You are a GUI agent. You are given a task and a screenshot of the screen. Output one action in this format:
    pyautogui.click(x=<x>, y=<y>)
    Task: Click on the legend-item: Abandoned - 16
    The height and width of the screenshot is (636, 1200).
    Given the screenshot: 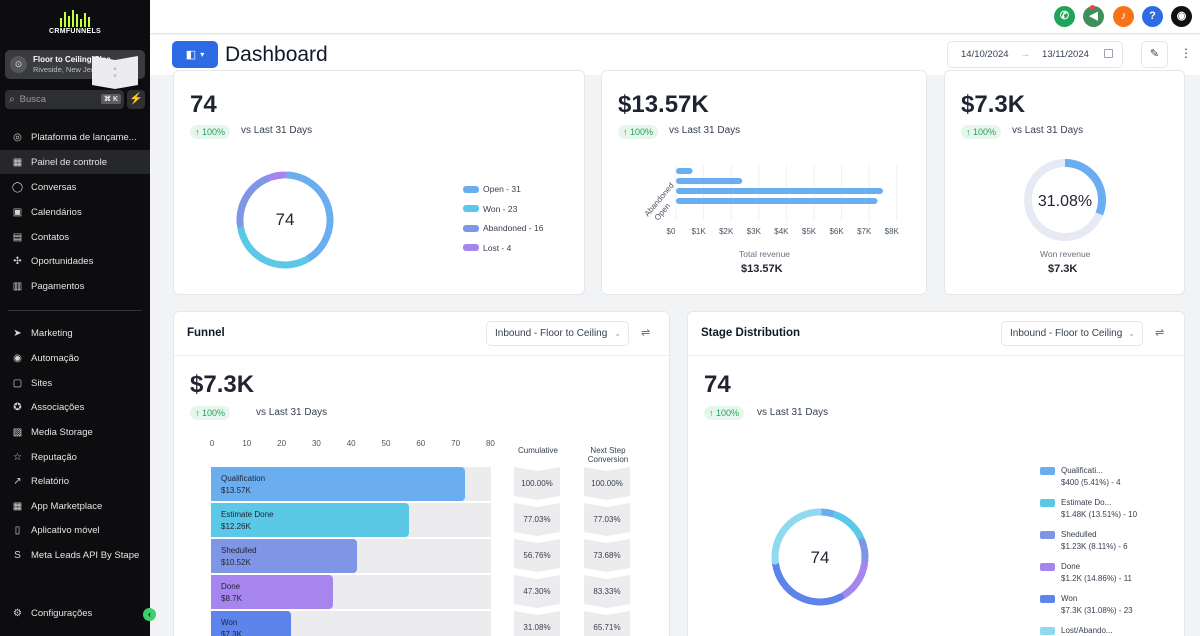 What is the action you would take?
    pyautogui.click(x=503, y=228)
    